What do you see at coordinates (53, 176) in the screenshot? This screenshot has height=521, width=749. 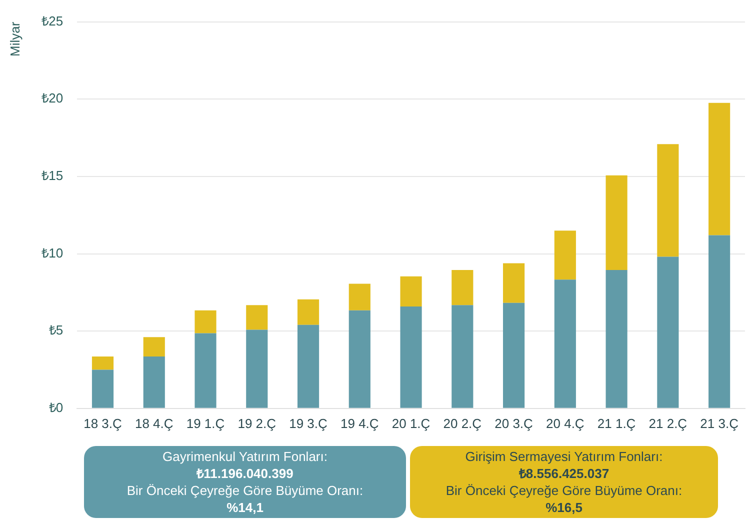 I see `y-tick-label: ₺15` at bounding box center [53, 176].